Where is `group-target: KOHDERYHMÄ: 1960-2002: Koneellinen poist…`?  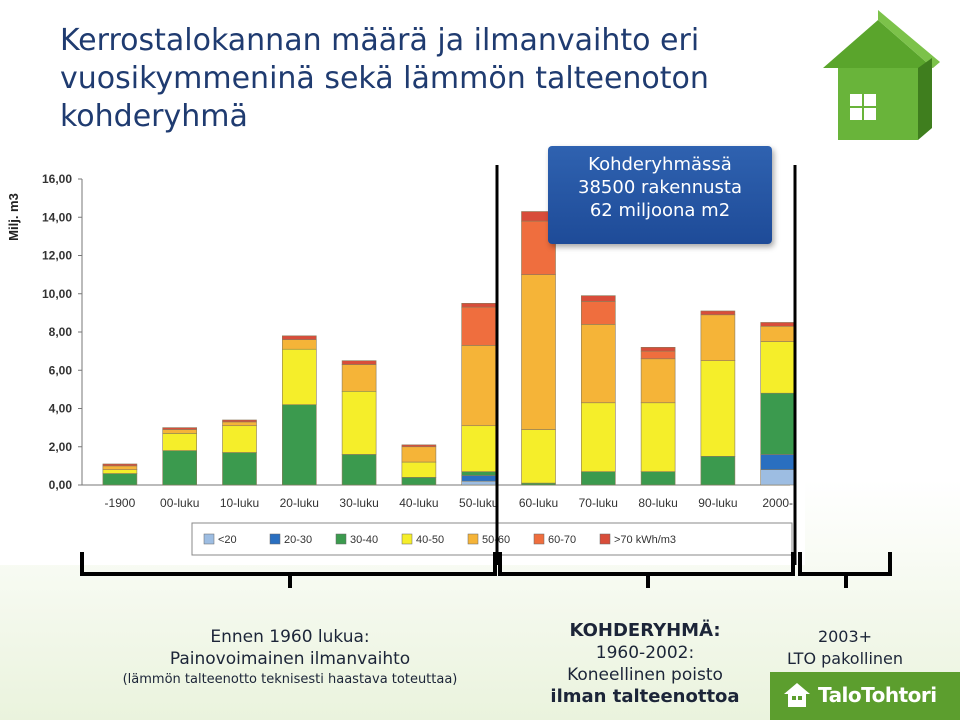 group-target: KOHDERYHMÄ: 1960-2002: Koneellinen poist… is located at coordinates (645, 664).